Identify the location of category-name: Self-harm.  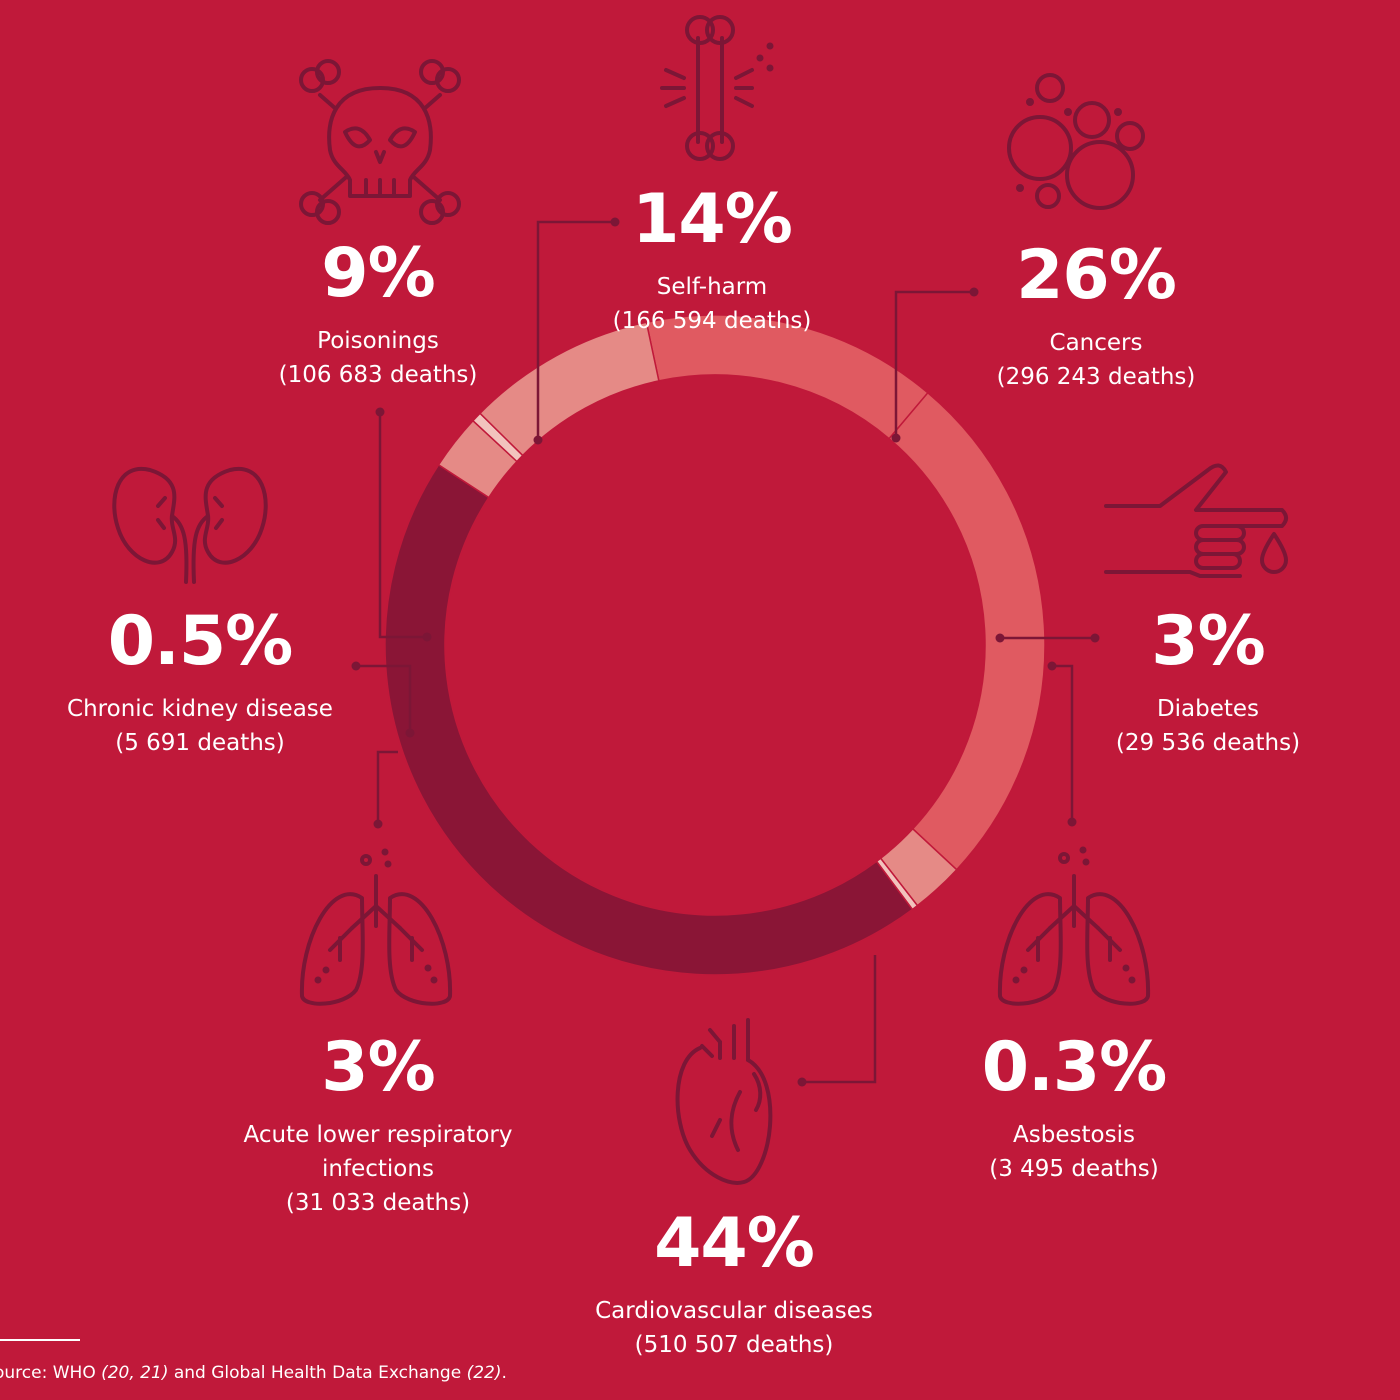
(712, 287).